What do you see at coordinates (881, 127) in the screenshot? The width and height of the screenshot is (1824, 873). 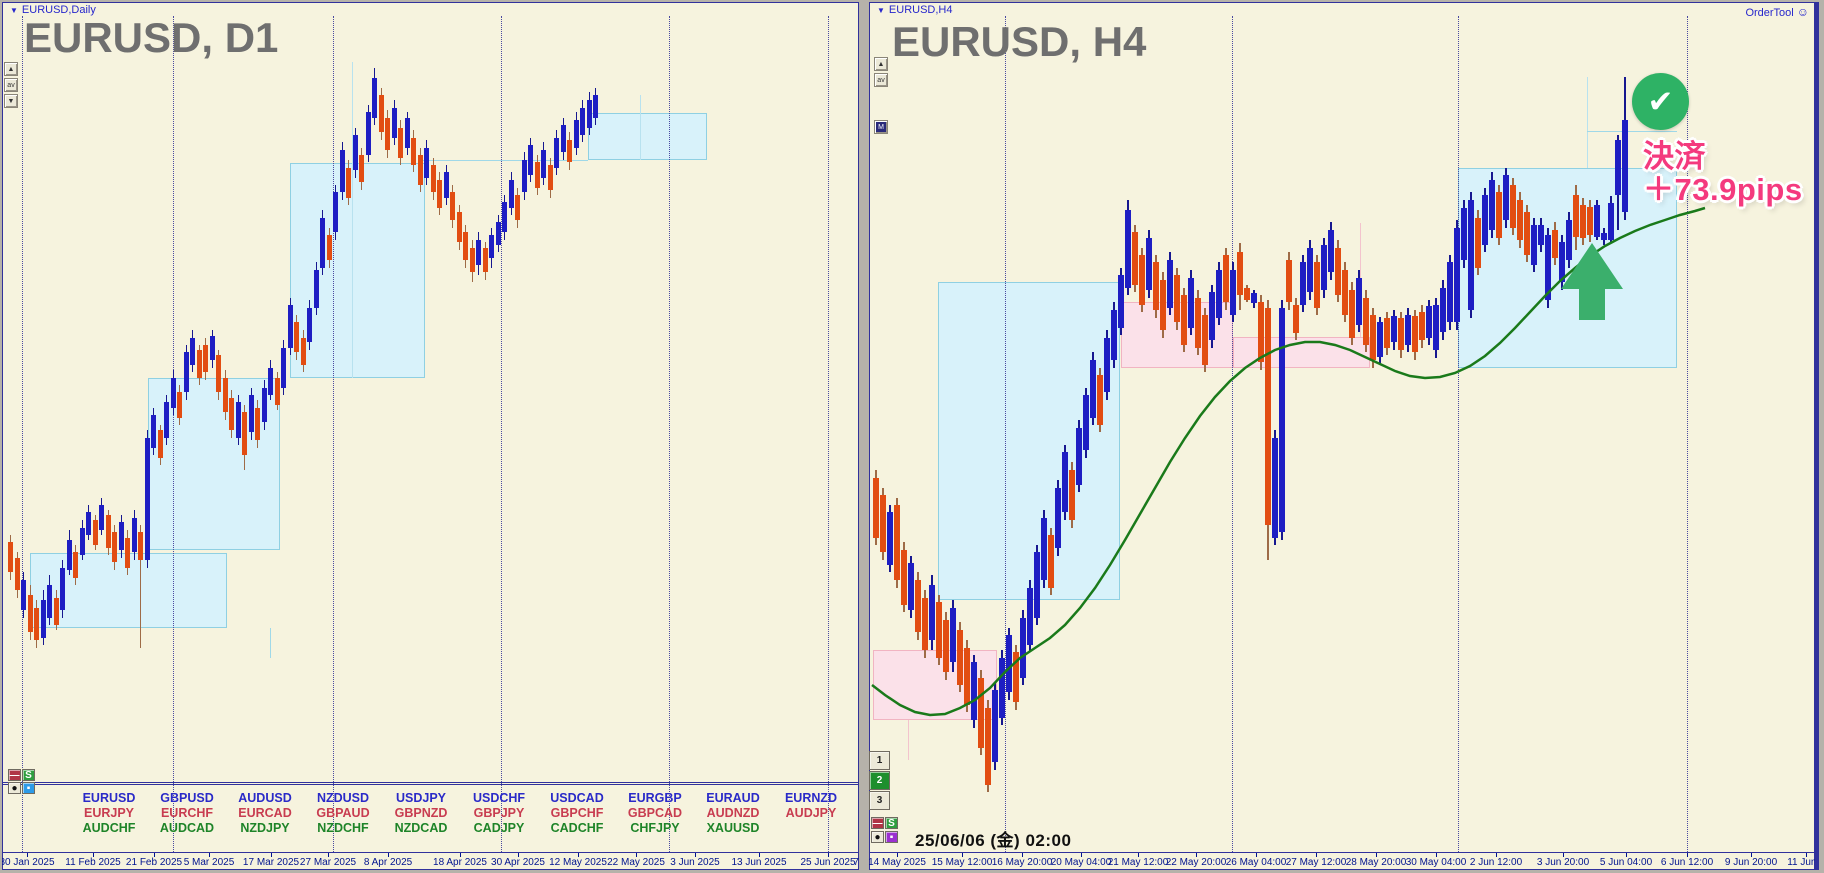 I see `chart-scroll-button: M` at bounding box center [881, 127].